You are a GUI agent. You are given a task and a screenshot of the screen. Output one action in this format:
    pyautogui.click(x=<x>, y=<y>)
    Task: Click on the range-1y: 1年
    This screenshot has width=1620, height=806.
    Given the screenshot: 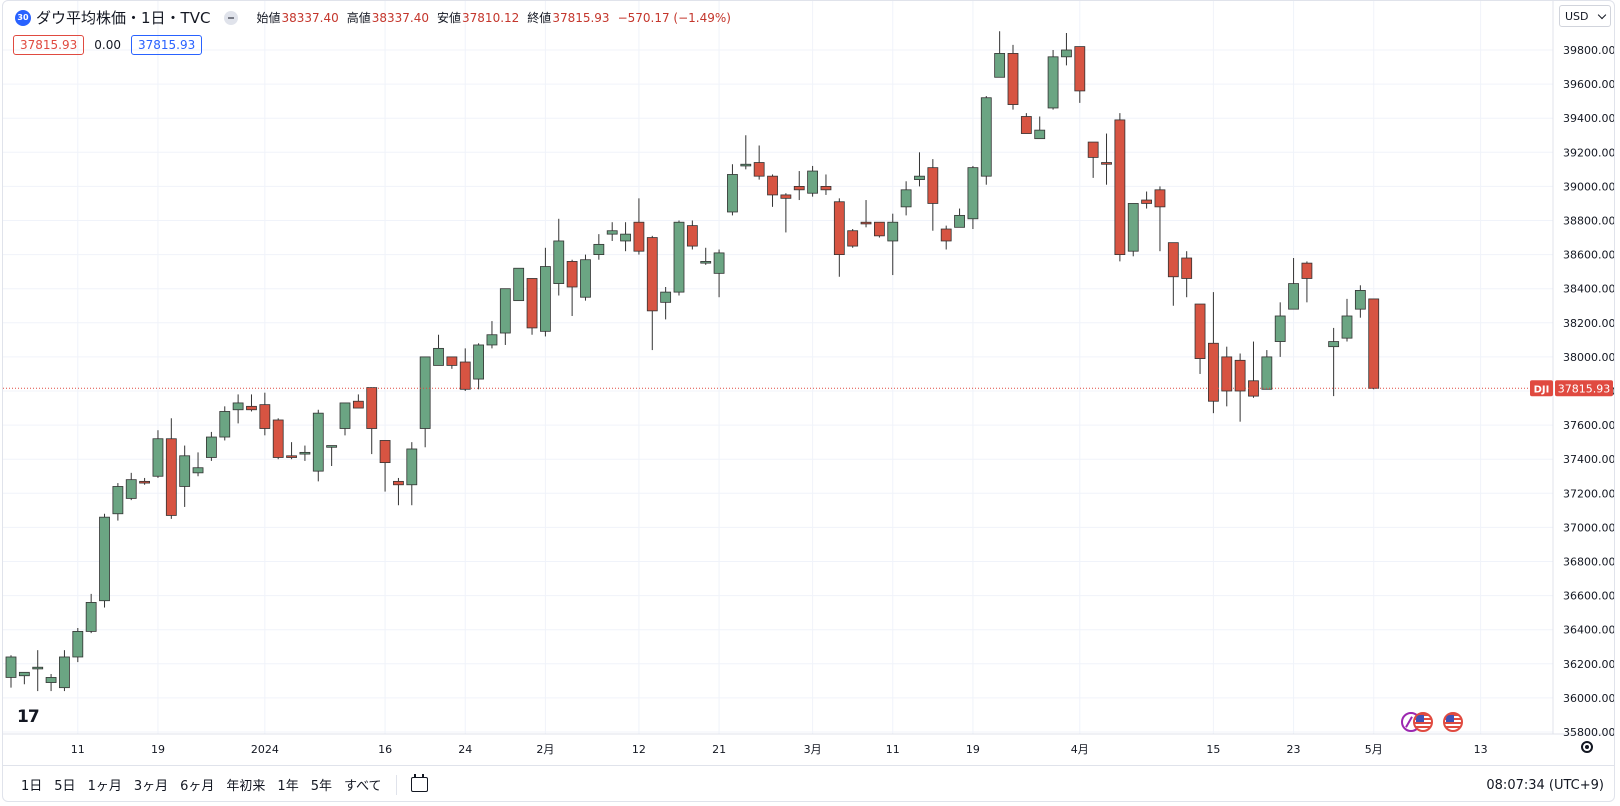 What is the action you would take?
    pyautogui.click(x=288, y=786)
    